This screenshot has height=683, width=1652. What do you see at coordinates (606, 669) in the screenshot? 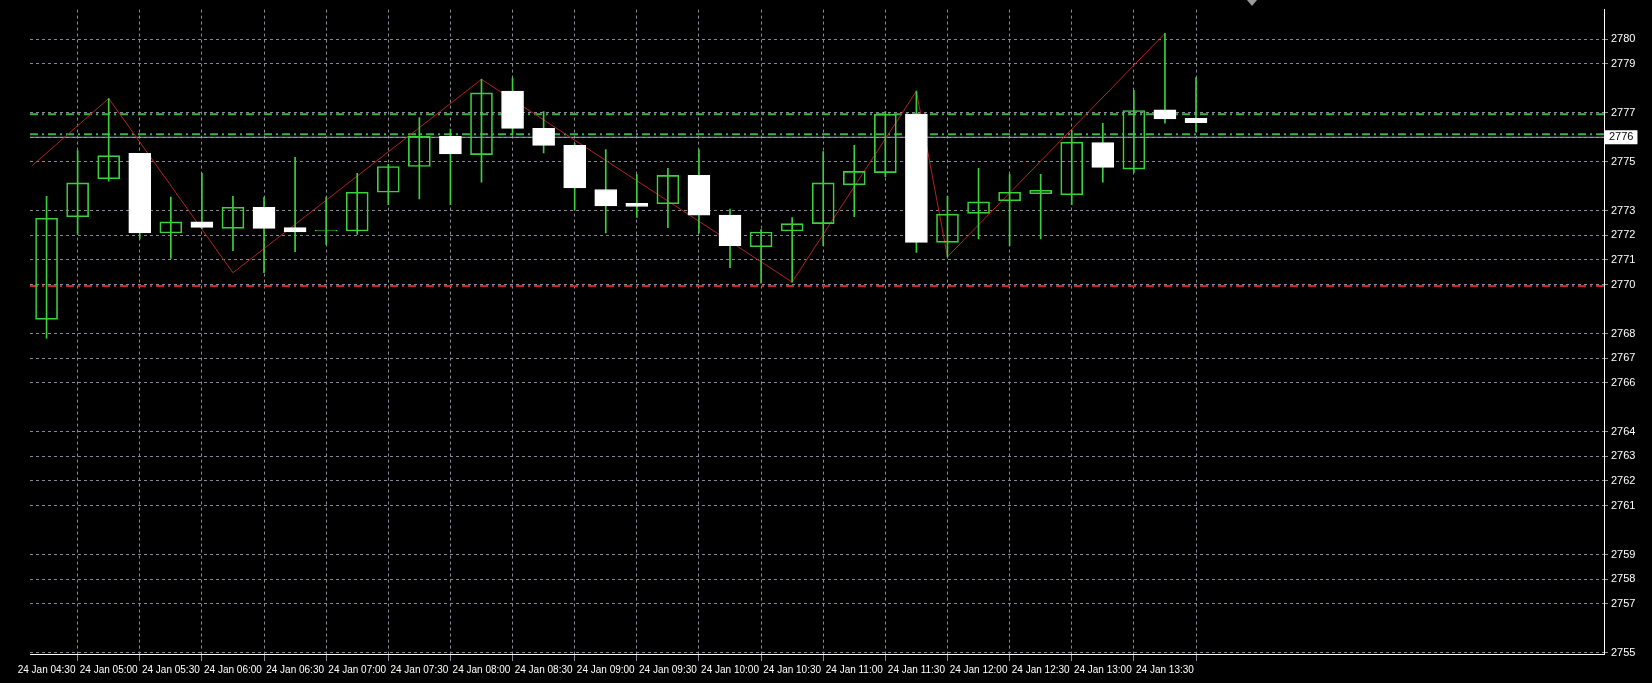
I see `x-tick-label: 24 Jan 09:00` at bounding box center [606, 669].